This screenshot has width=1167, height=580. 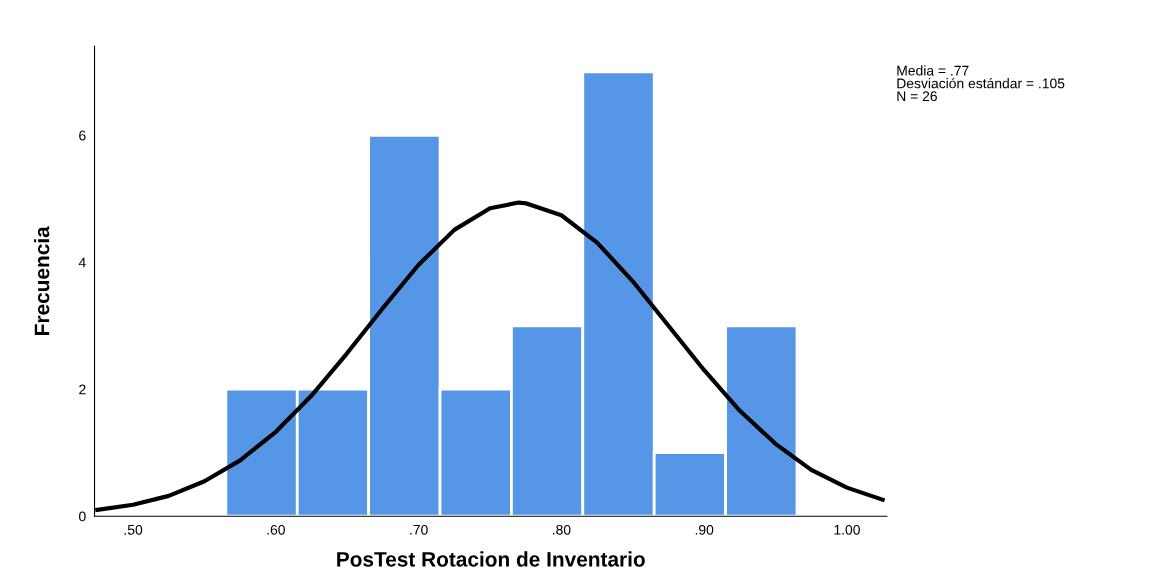 What do you see at coordinates (42, 280) in the screenshot?
I see `y-axis-title: Frecuencia` at bounding box center [42, 280].